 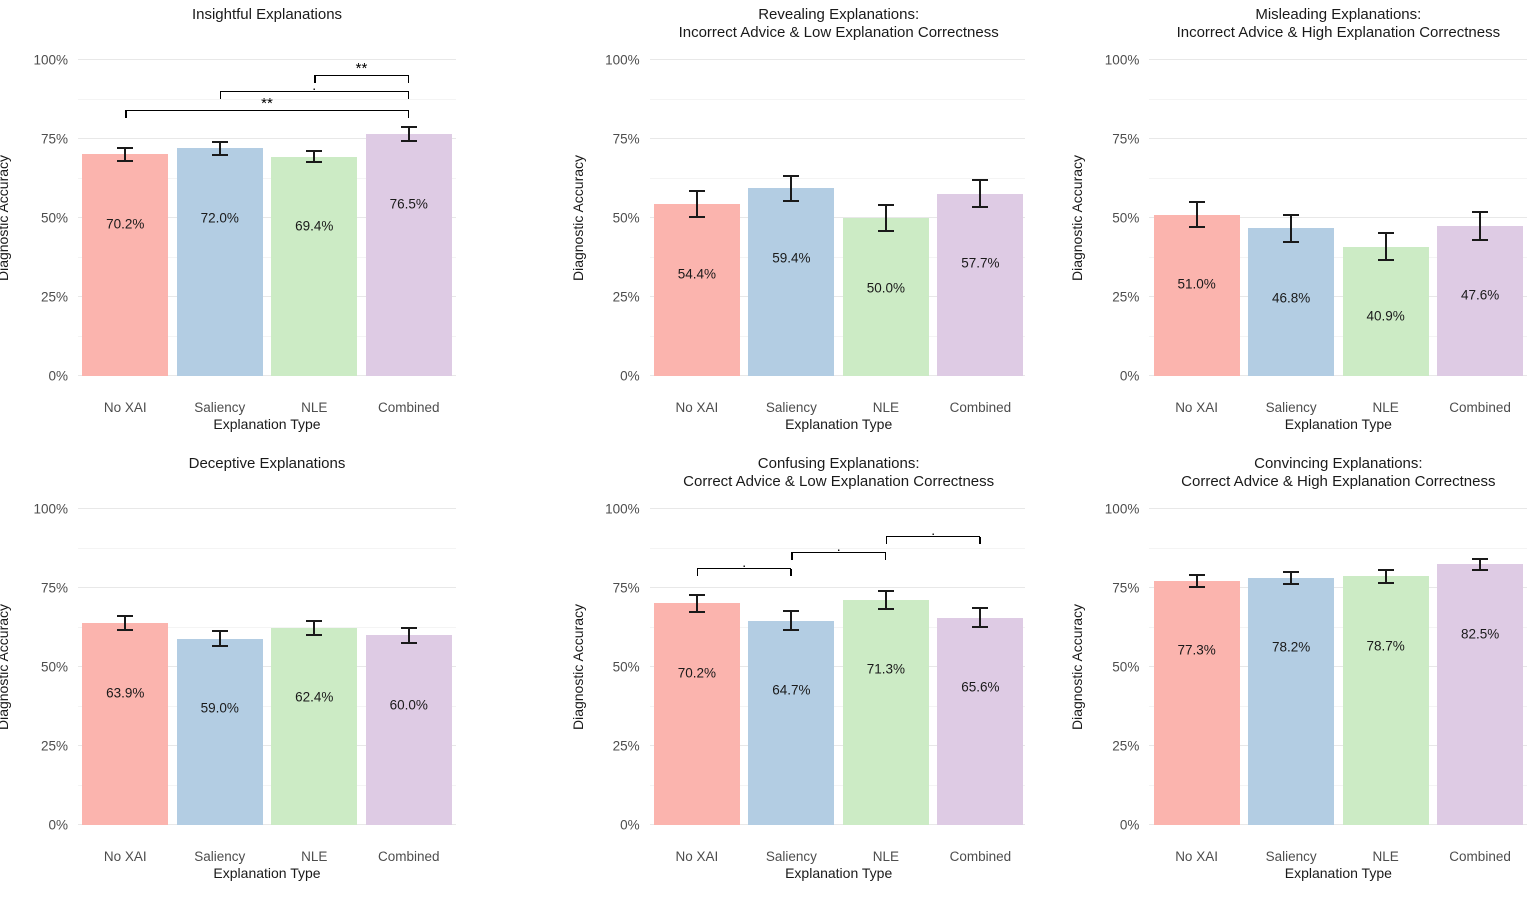 What do you see at coordinates (314, 697) in the screenshot?
I see `bar-value-label: 62.4%` at bounding box center [314, 697].